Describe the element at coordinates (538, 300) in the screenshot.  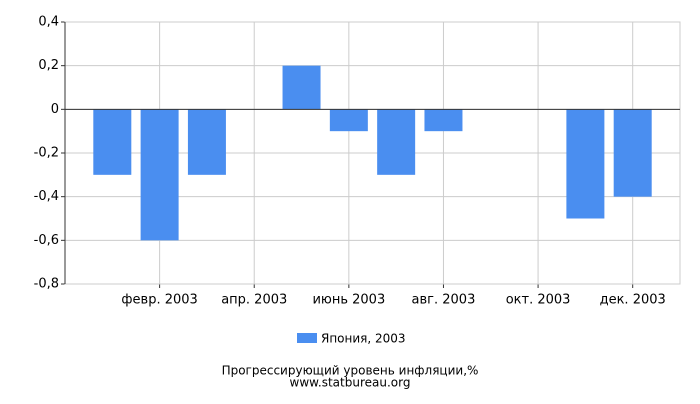
I see `x-tick-label: окт. 2003` at that location.